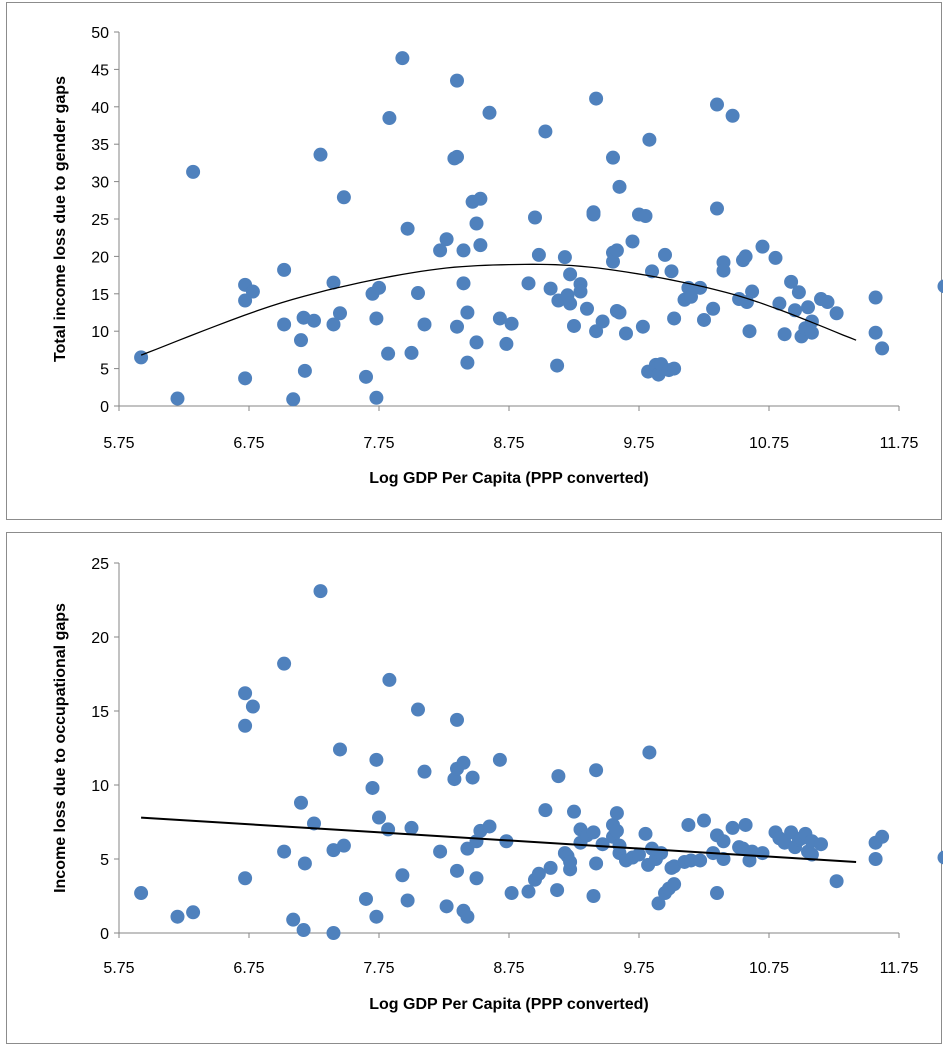  What do you see at coordinates (508, 1004) in the screenshot?
I see `x-axis-title: Log GDP Per Capita (PPP converted)` at bounding box center [508, 1004].